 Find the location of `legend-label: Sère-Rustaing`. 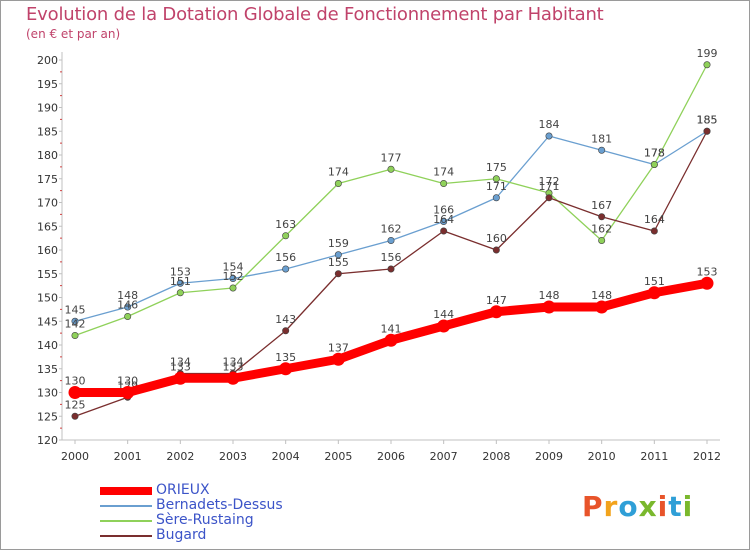

legend-label: Sère-Rustaing is located at coordinates (205, 520).